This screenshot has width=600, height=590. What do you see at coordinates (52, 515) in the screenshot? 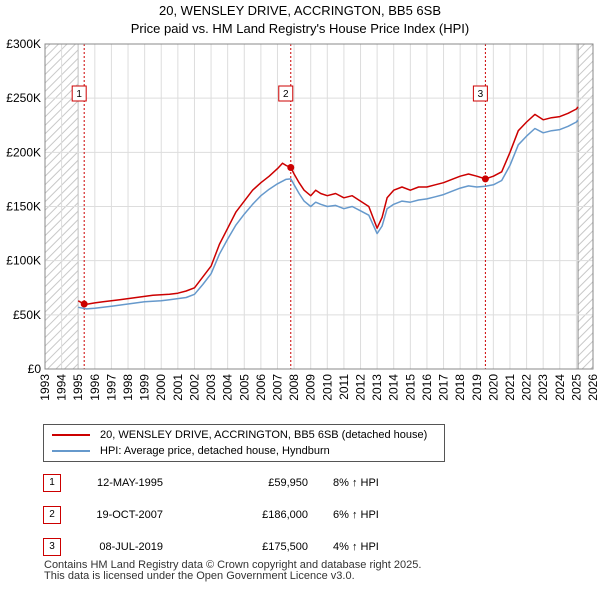
I see `sale-badge: 2` at bounding box center [52, 515].